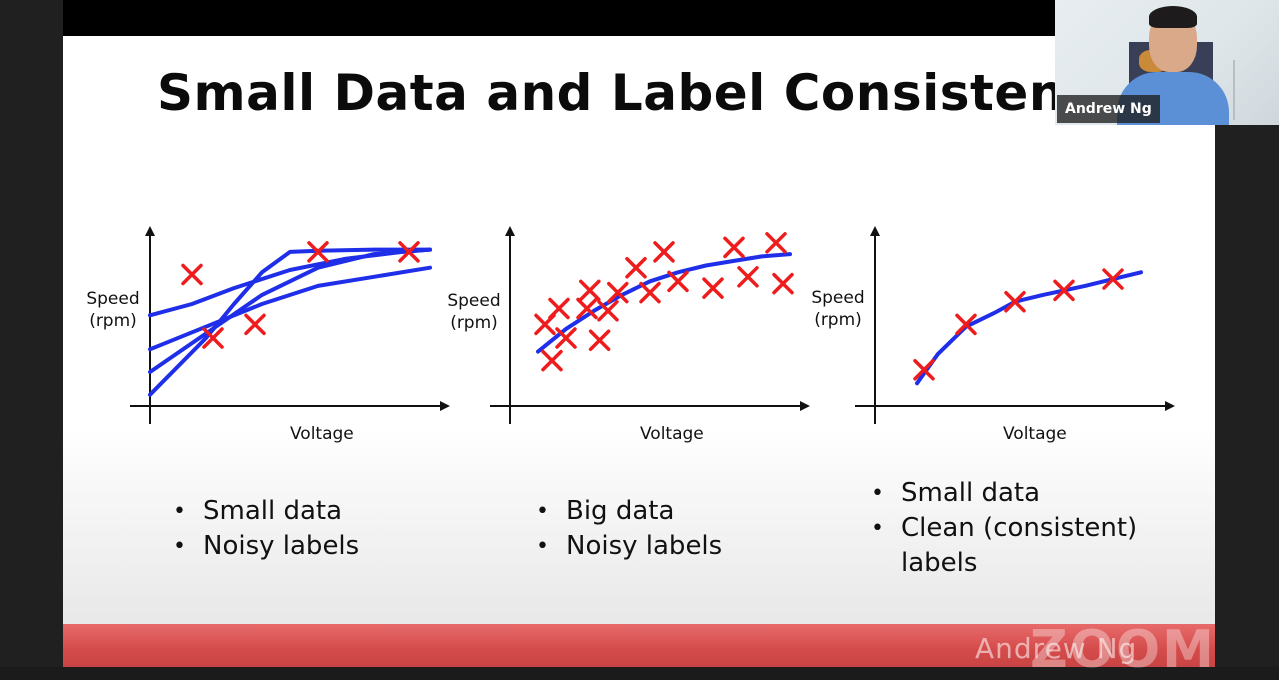  What do you see at coordinates (643, 93) in the screenshot?
I see `slide-title: Small Data and Label Consistency` at bounding box center [643, 93].